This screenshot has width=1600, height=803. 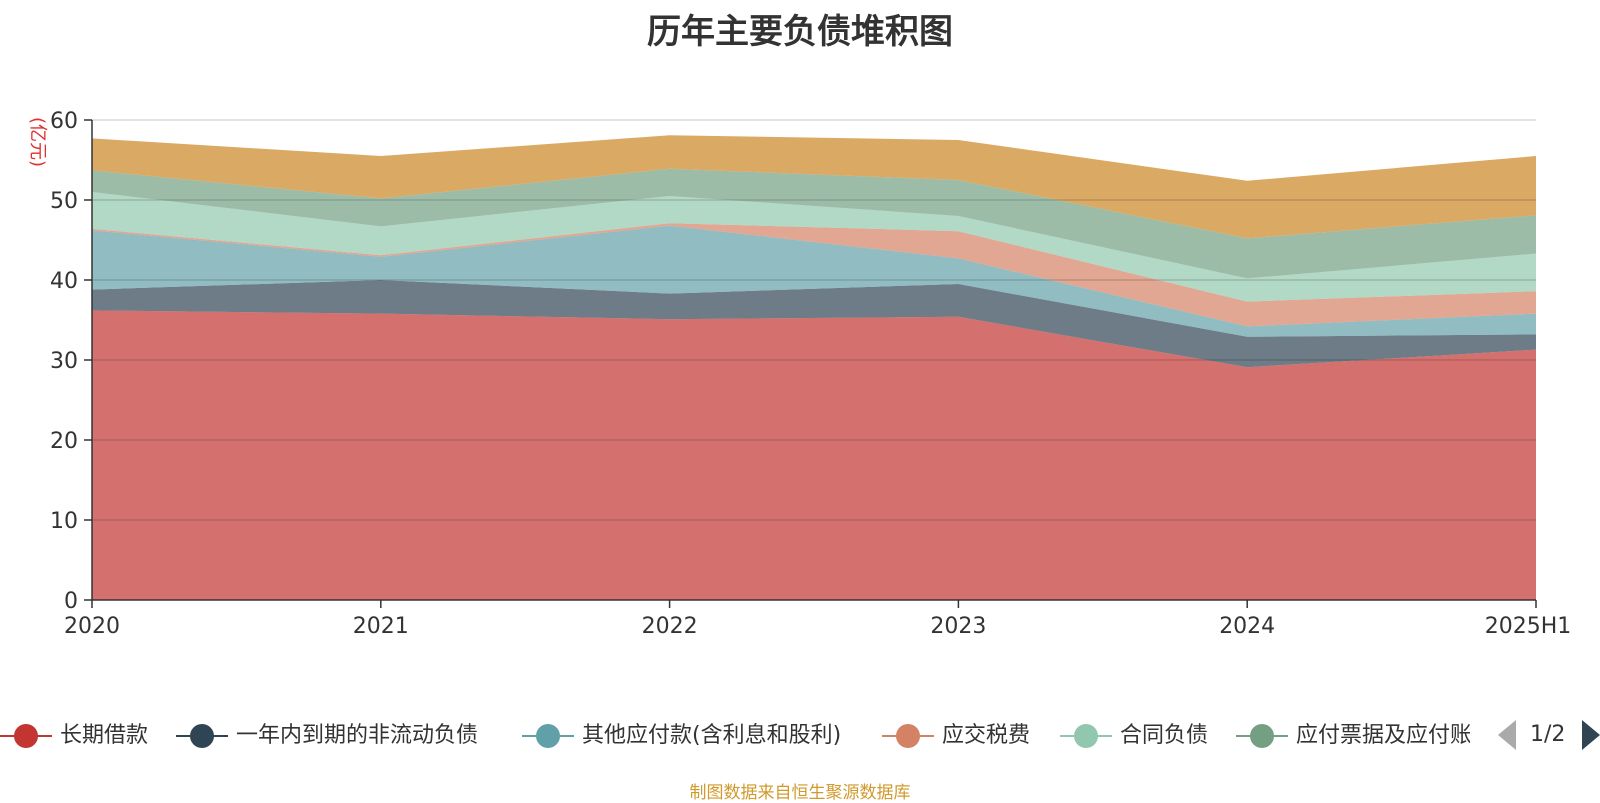 What do you see at coordinates (1507, 735) in the screenshot?
I see `legend-prev-page-arrow-icon` at bounding box center [1507, 735].